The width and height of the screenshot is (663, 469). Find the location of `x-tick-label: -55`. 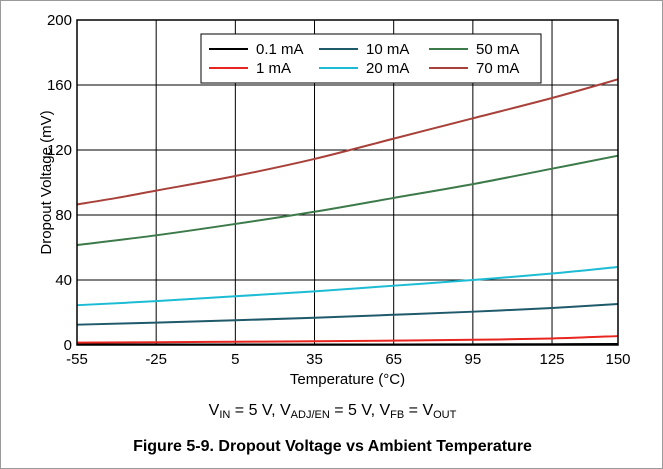

x-tick-label: -55 is located at coordinates (77, 359).